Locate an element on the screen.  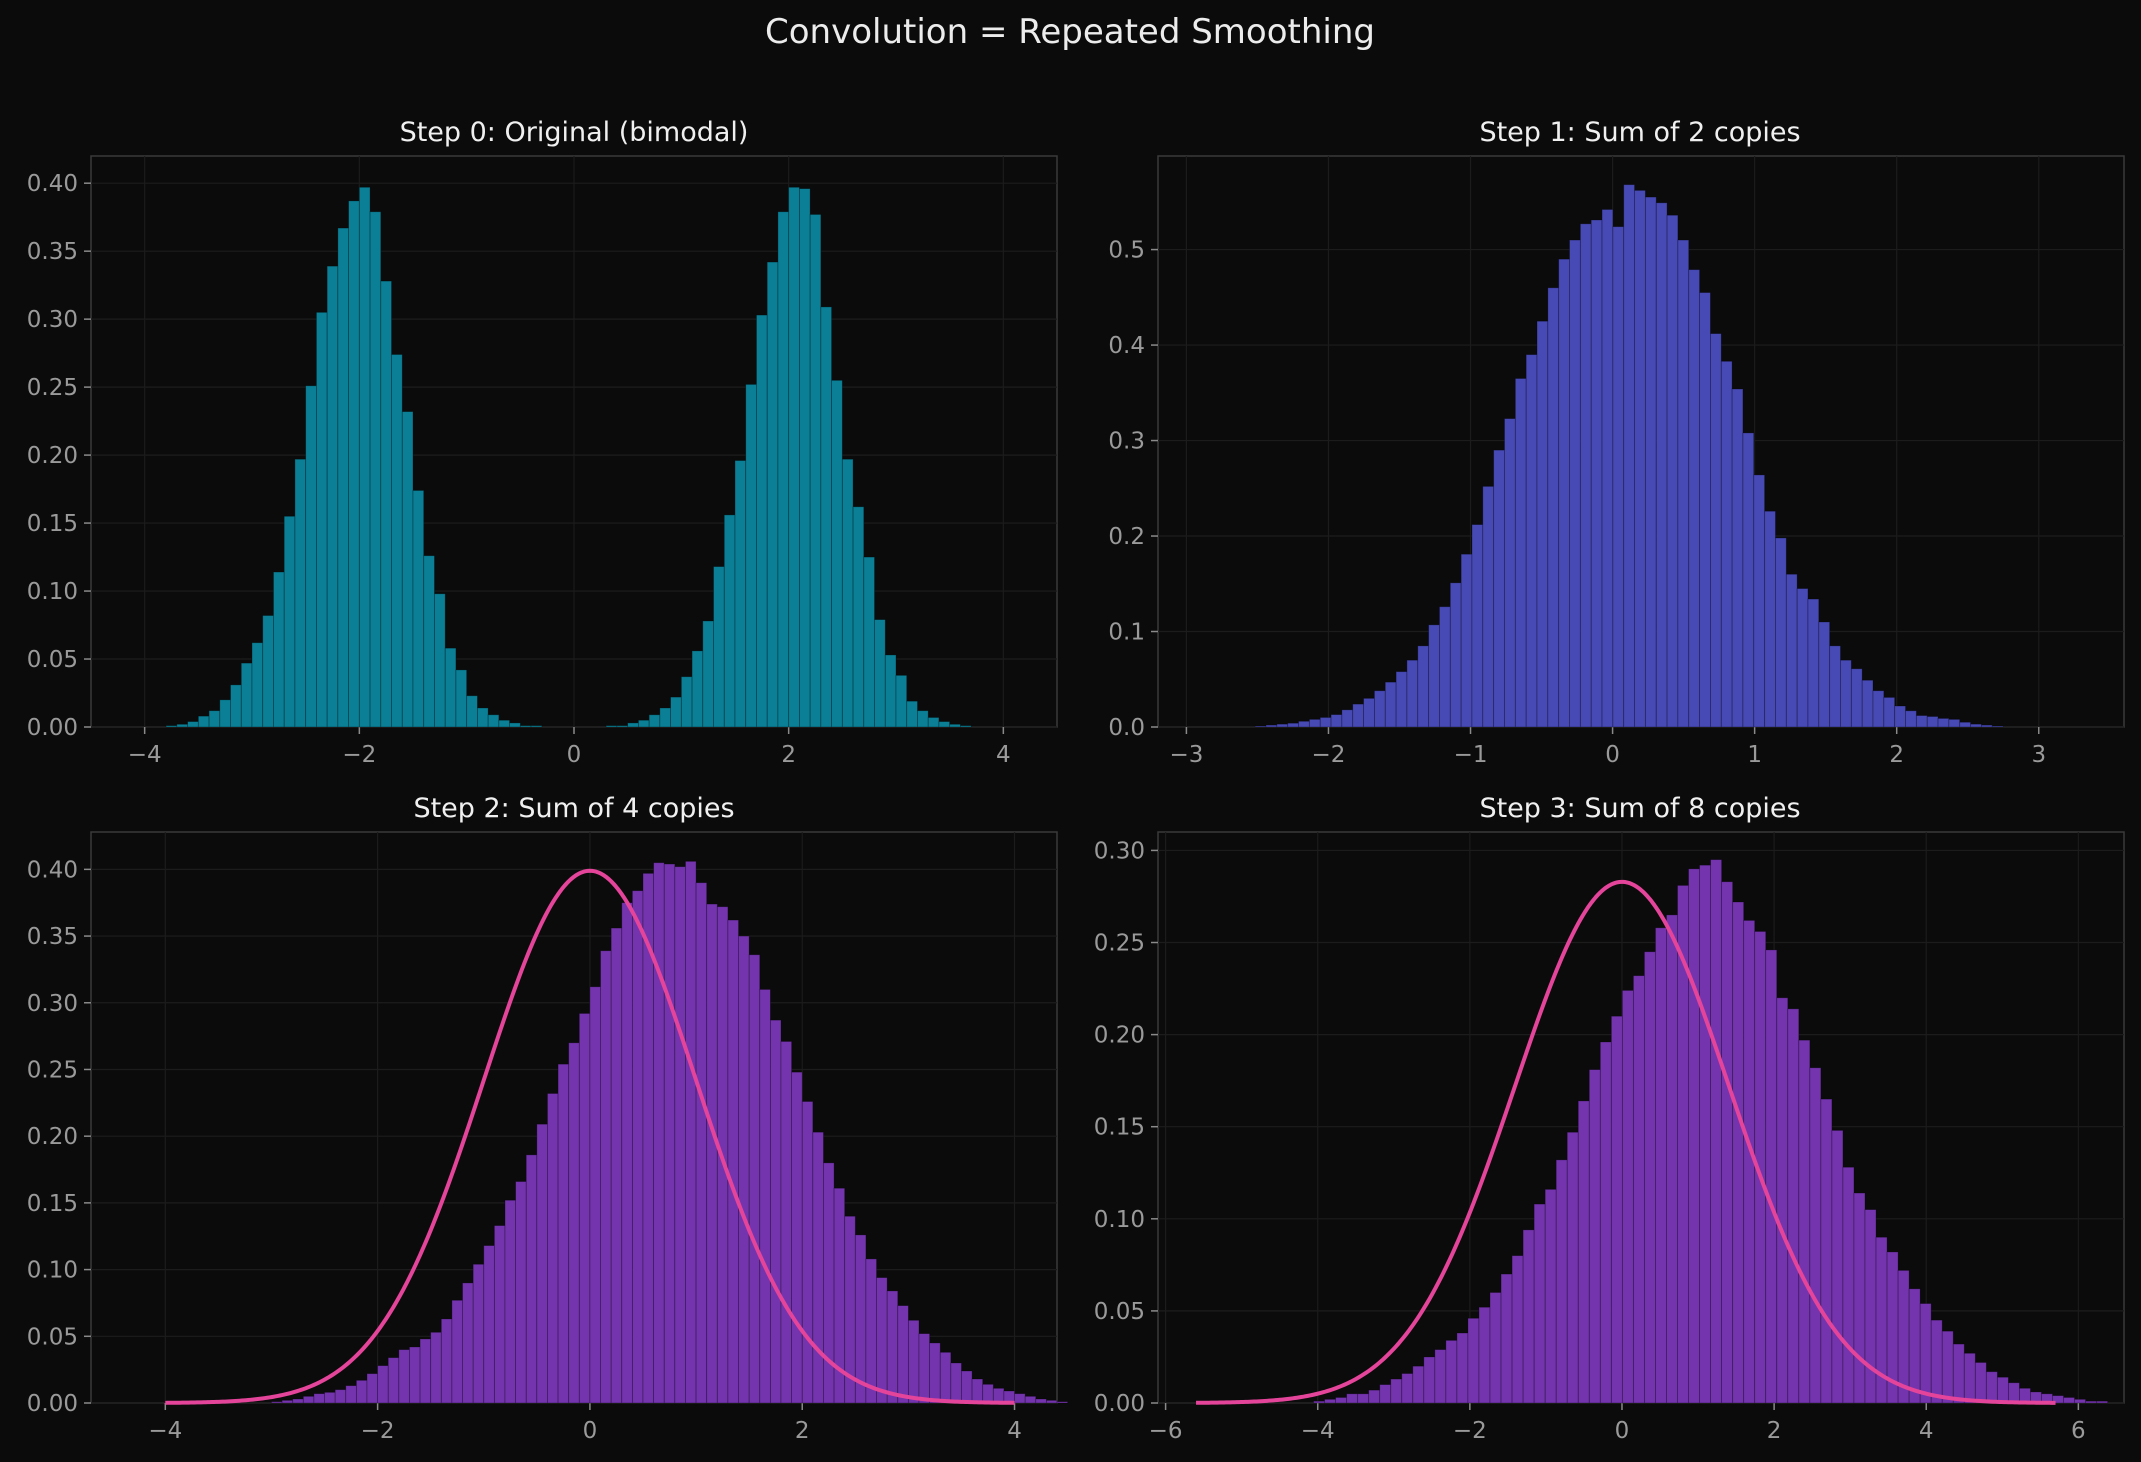
panel-title: Step 3: Sum of 8 copies is located at coordinates (1639, 808).